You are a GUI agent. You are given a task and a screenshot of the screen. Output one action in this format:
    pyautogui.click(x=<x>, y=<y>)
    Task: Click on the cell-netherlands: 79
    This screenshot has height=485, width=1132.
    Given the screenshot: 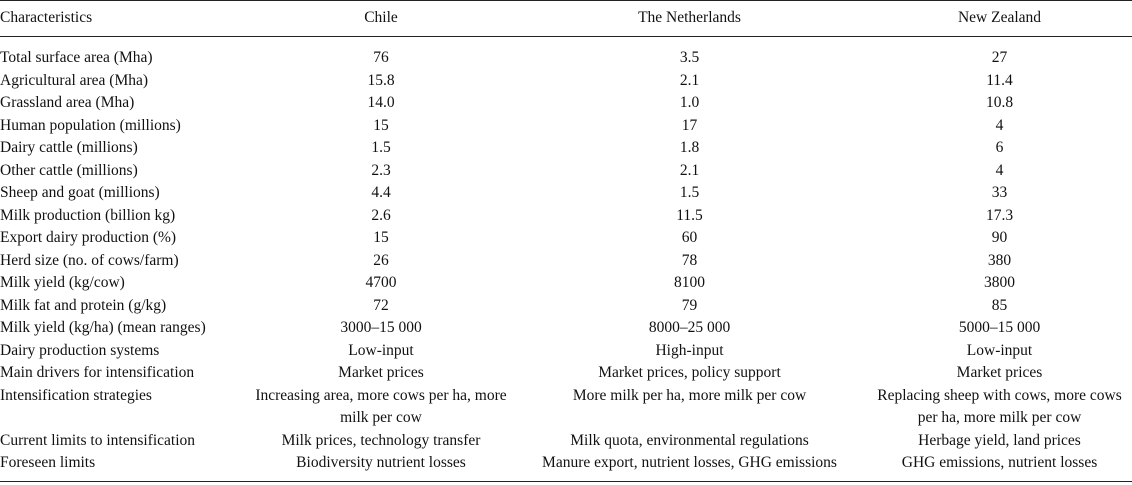 What is the action you would take?
    pyautogui.click(x=689, y=305)
    